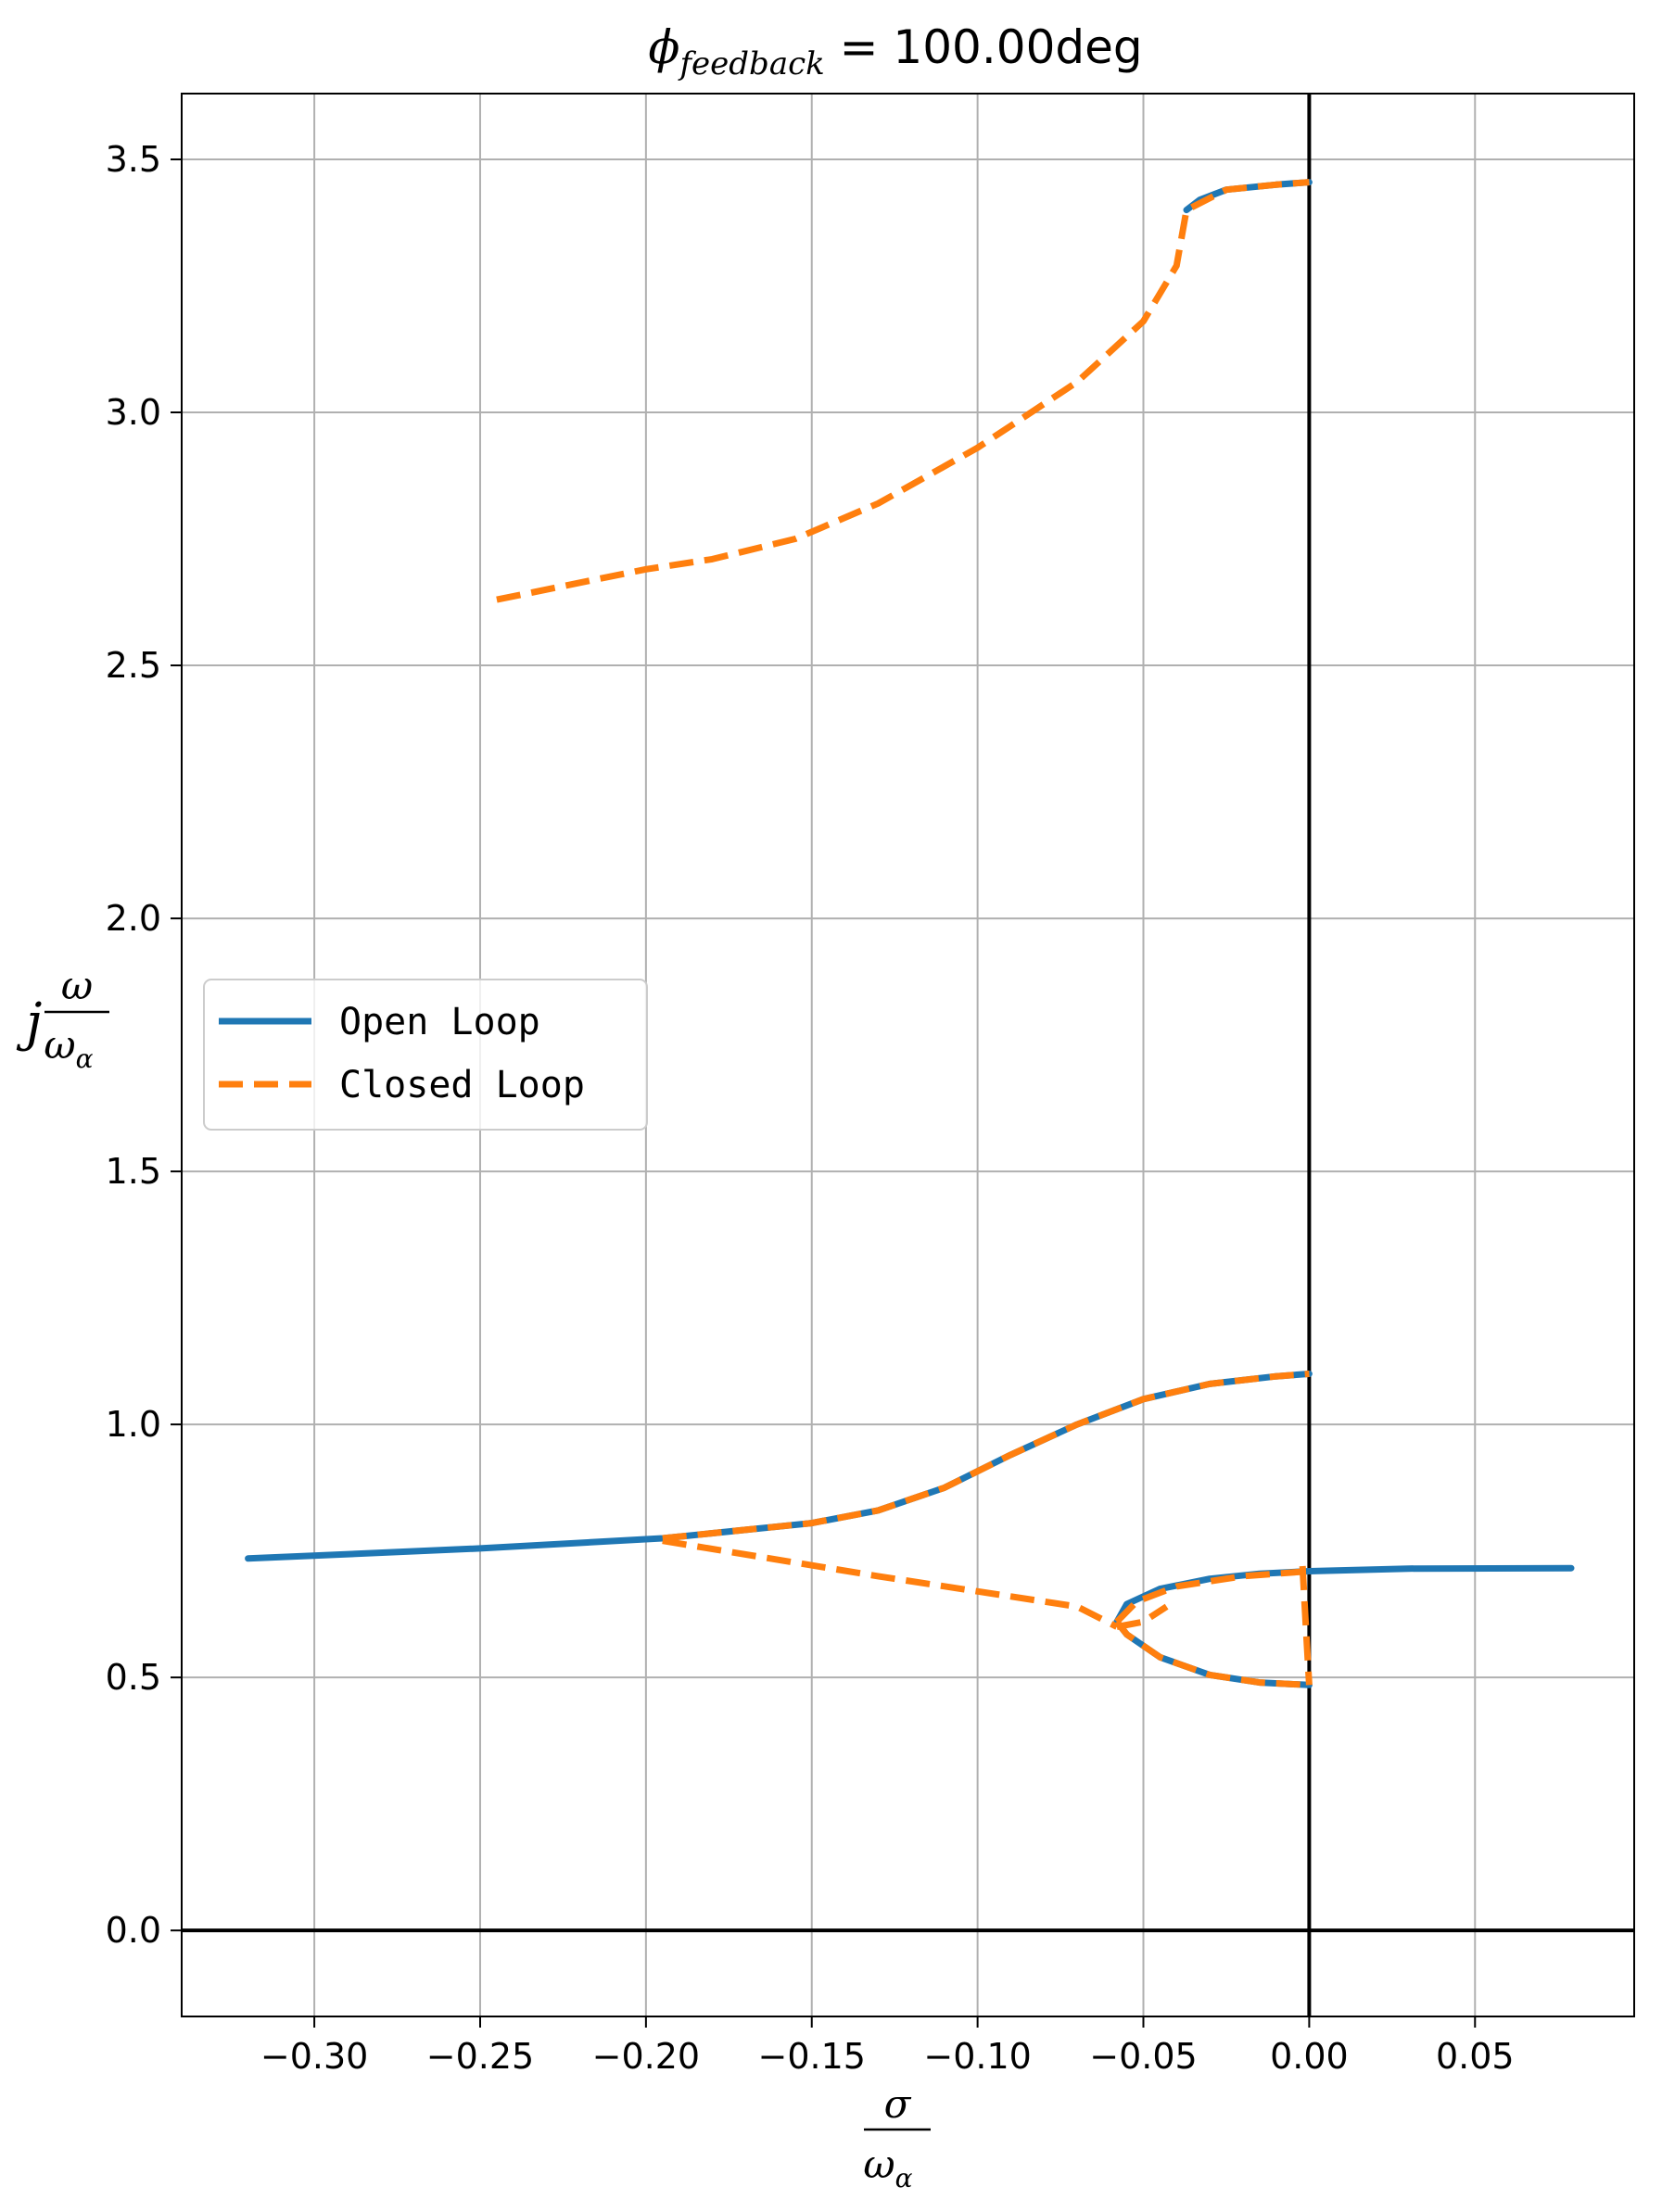 Image resolution: width=1662 pixels, height=2212 pixels. What do you see at coordinates (462, 1085) in the screenshot?
I see `legend-label-closed-loop: Closed Loop` at bounding box center [462, 1085].